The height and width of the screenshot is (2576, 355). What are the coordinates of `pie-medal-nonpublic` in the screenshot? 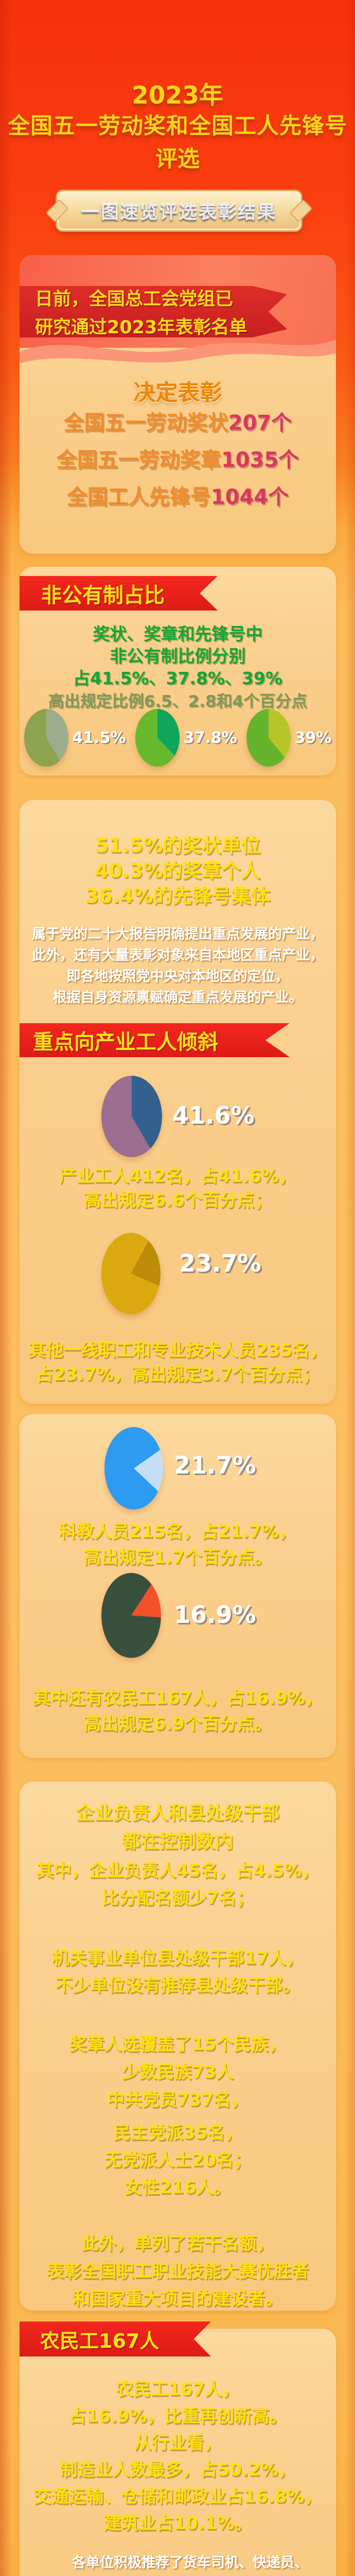 It's located at (157, 738).